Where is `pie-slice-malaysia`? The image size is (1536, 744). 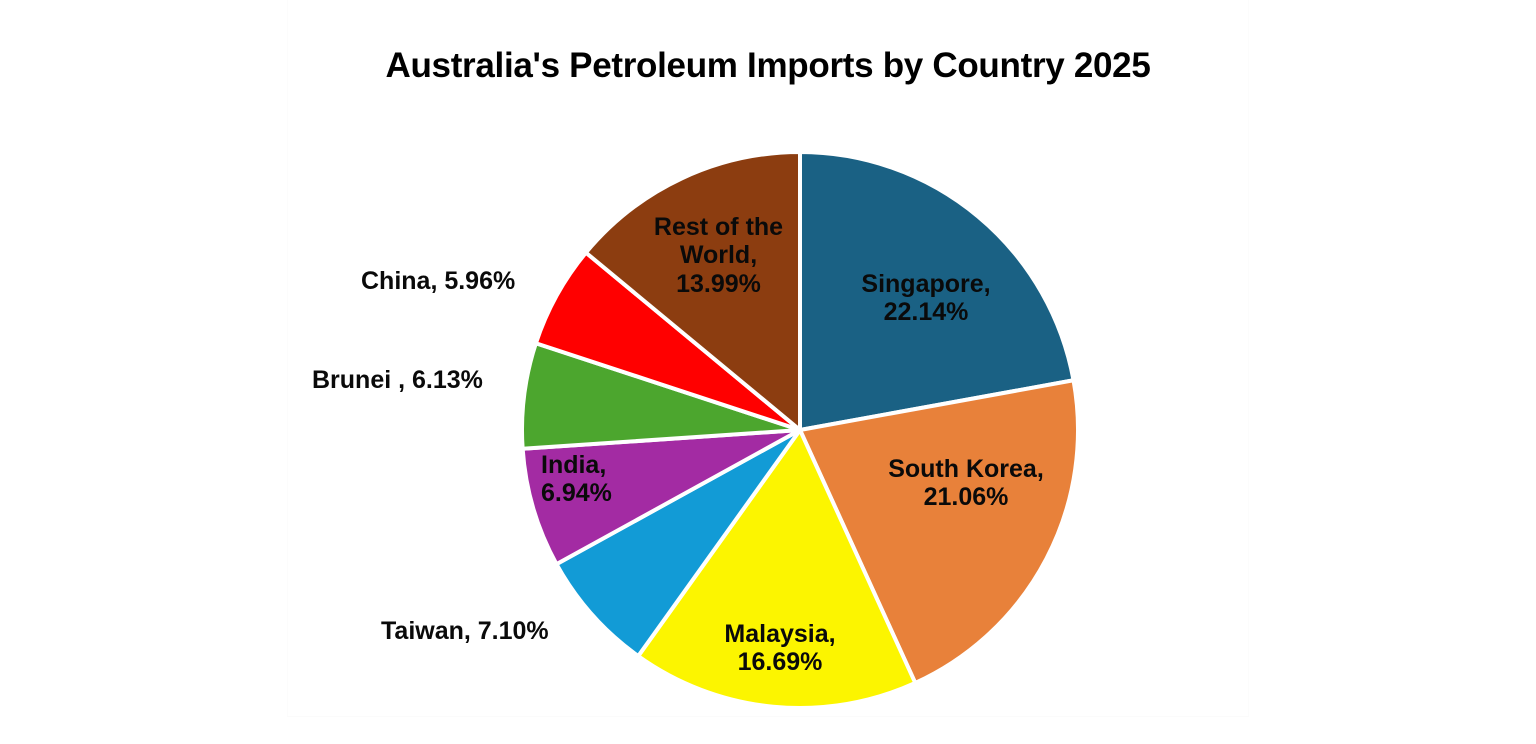
pie-slice-malaysia is located at coordinates (776, 568).